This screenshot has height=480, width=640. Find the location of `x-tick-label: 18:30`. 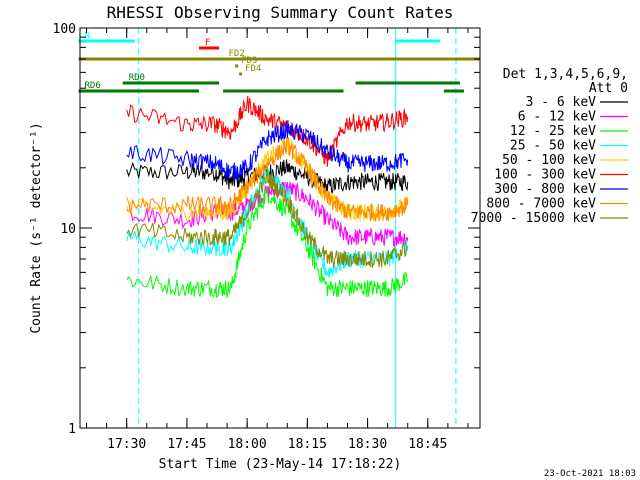

x-tick-label: 18:30 is located at coordinates (367, 444).